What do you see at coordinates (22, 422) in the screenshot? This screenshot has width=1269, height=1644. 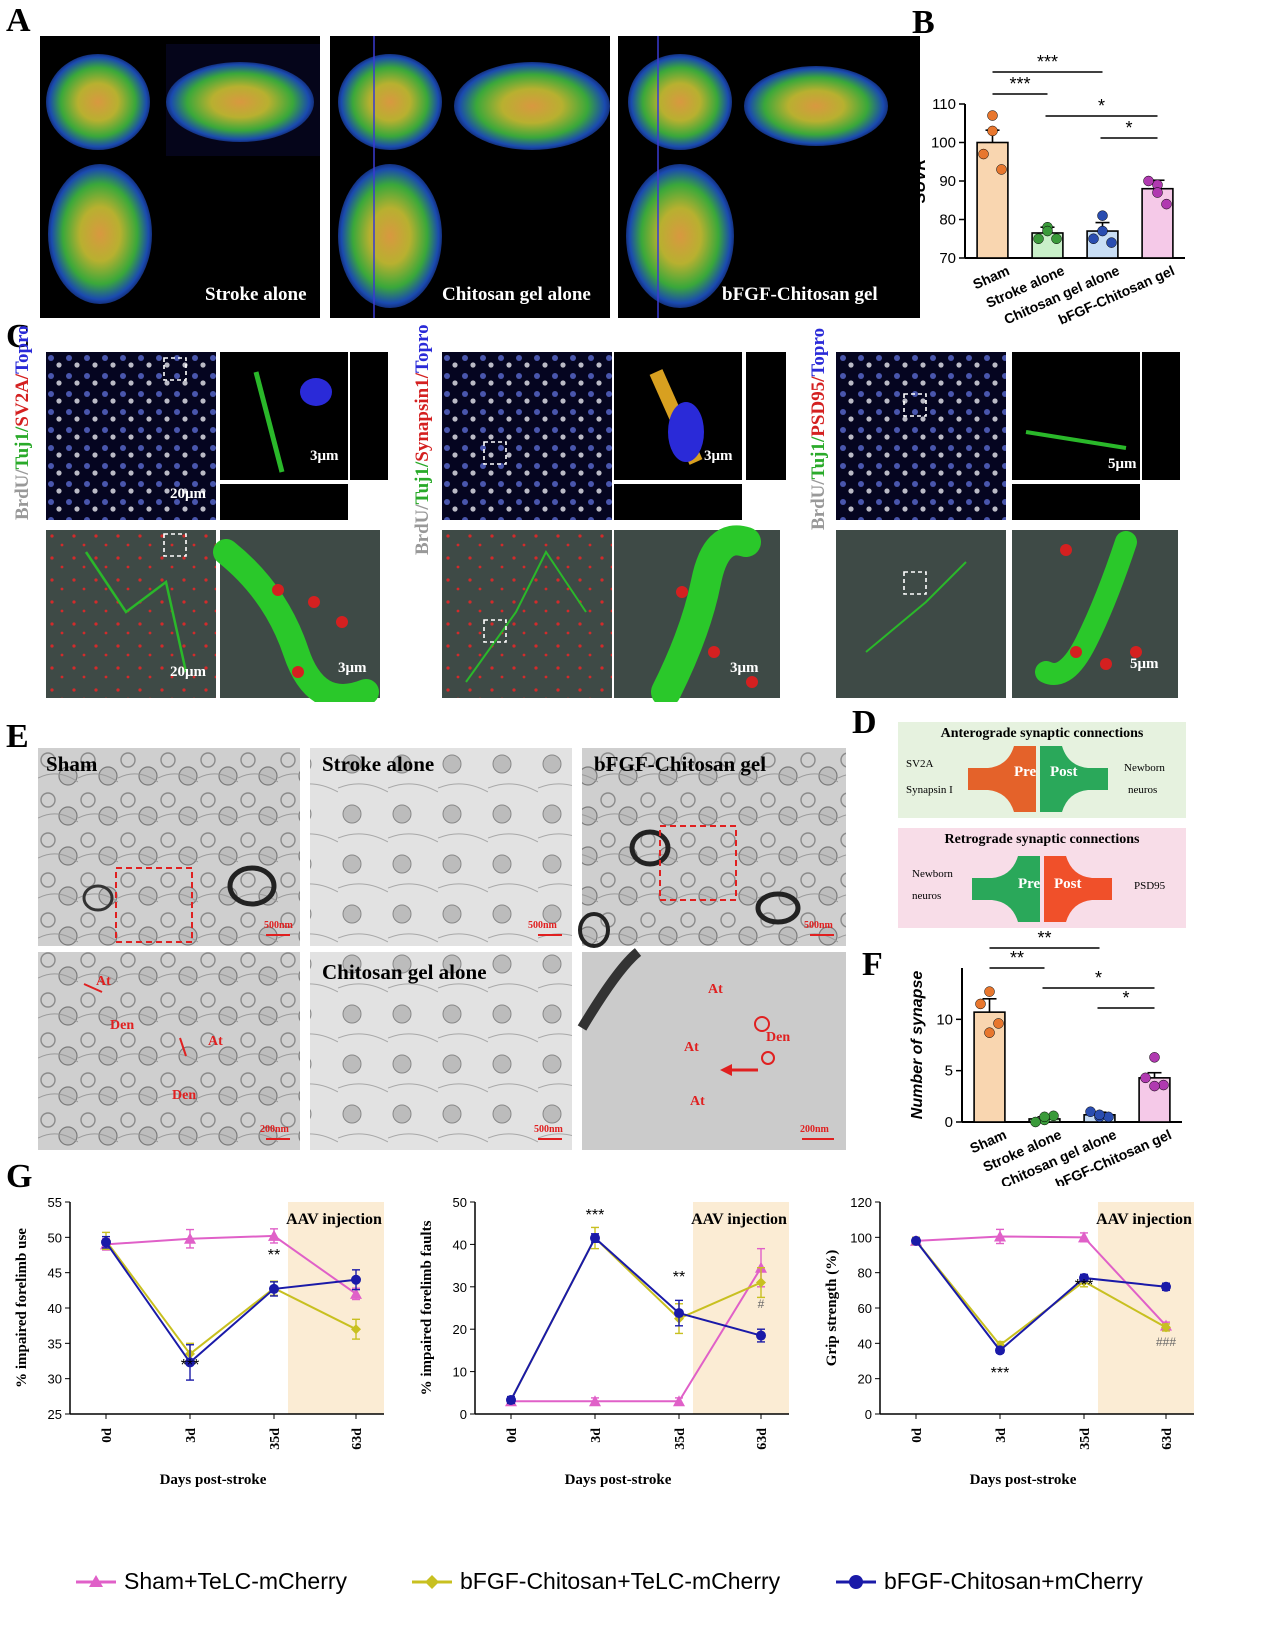 I see `c-side-label-1: BrdU/Tuj1/SV2A/Topro` at bounding box center [22, 422].